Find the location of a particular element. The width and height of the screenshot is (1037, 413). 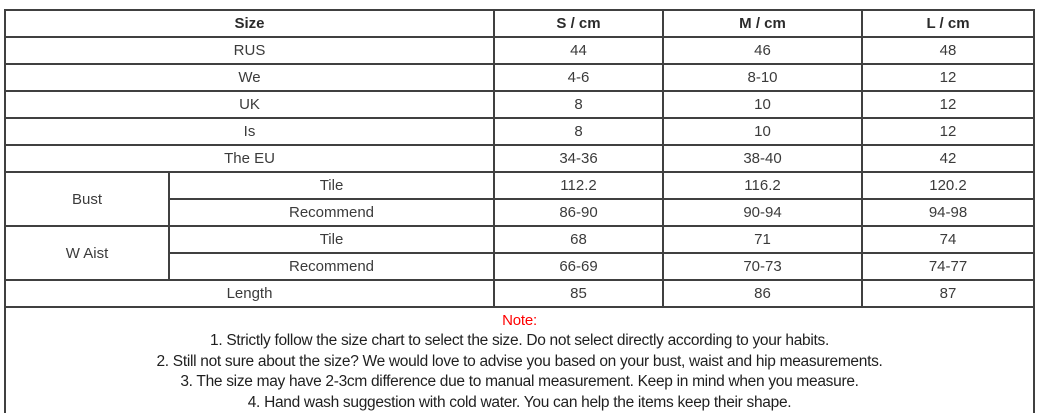

table-row-uk: UK 8 10 12 is located at coordinates (519, 104).